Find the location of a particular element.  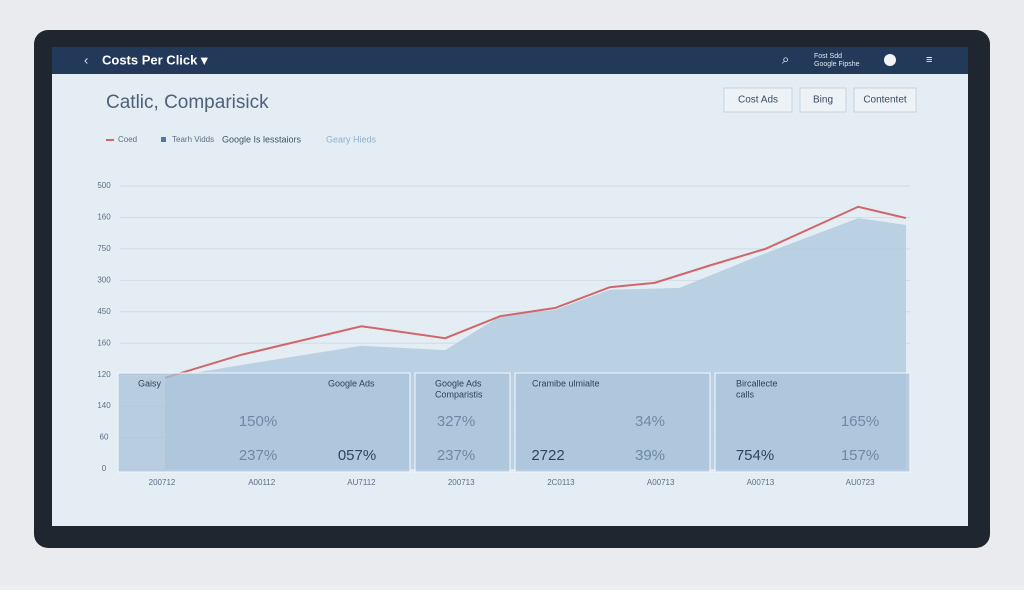

x-tick-label: AU7112 is located at coordinates (361, 482).